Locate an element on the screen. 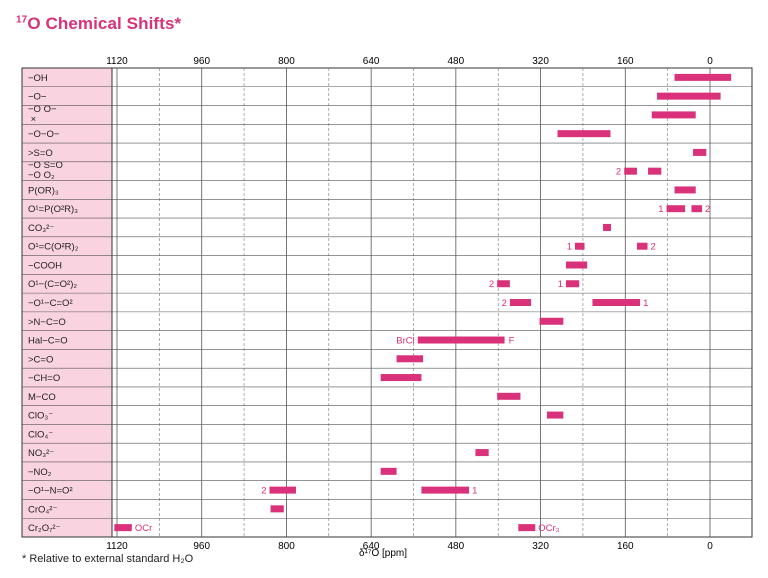  row-label: >N−C=O is located at coordinates (47, 322).